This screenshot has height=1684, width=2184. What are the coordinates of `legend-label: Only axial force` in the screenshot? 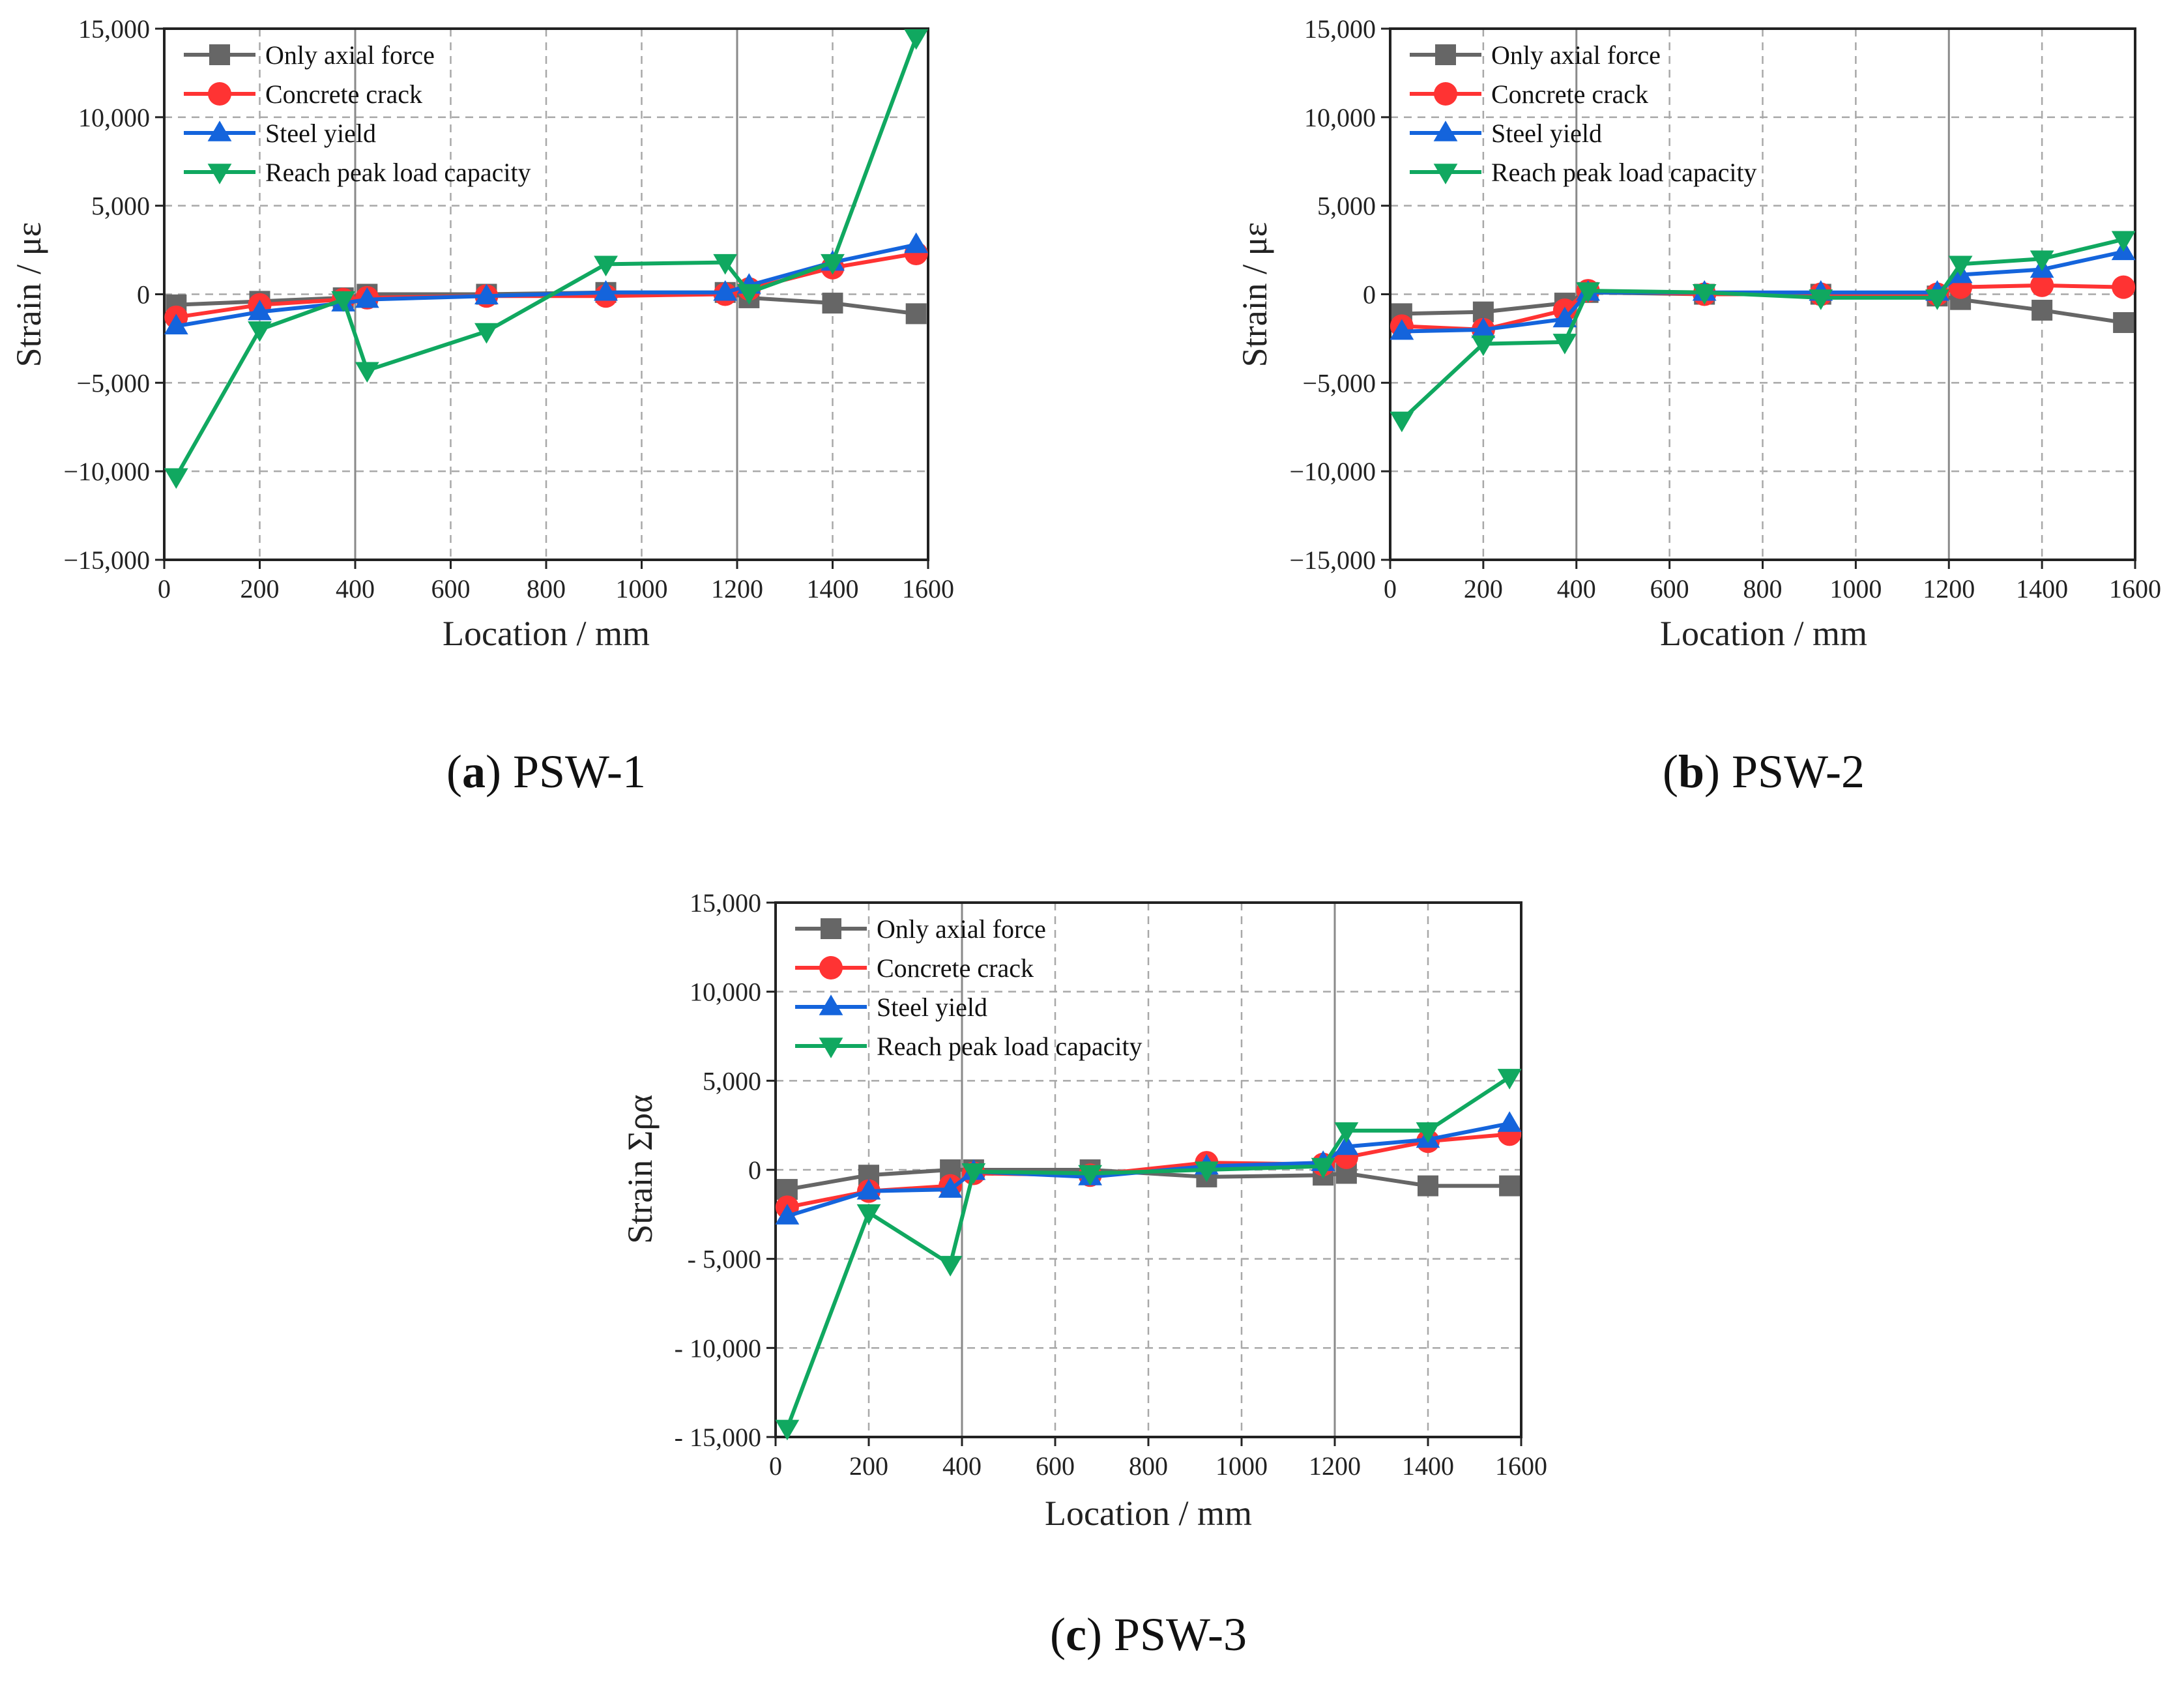 It's located at (962, 929).